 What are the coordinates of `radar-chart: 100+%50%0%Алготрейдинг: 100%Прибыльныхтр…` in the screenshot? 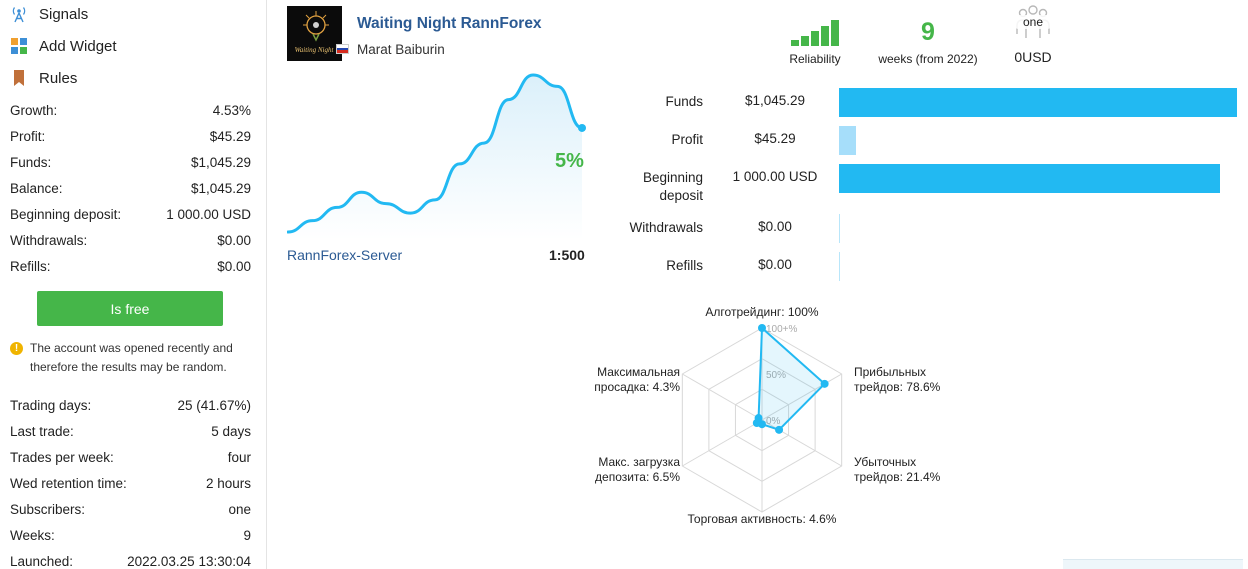 It's located at (760, 420).